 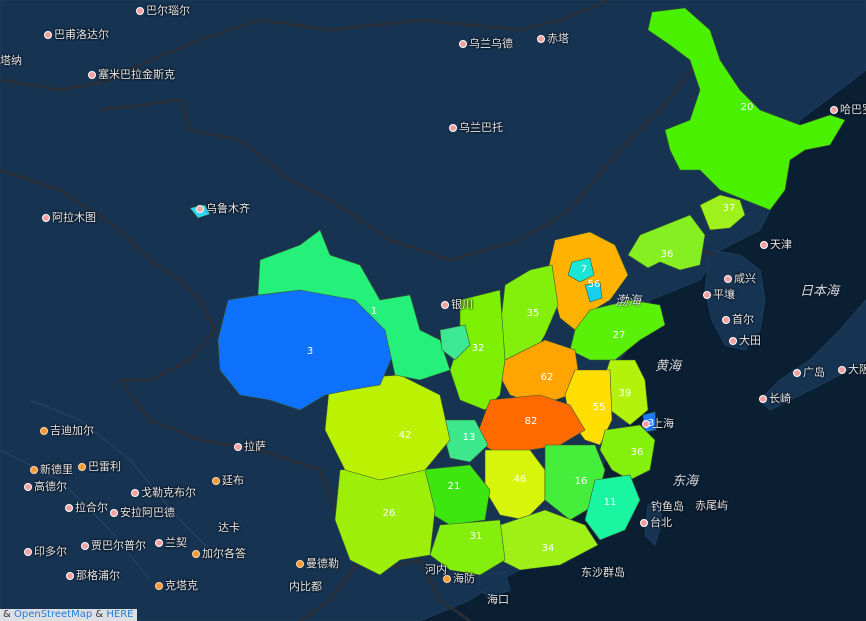 What do you see at coordinates (776, 245) in the screenshot?
I see `city-tianjin: 天津` at bounding box center [776, 245].